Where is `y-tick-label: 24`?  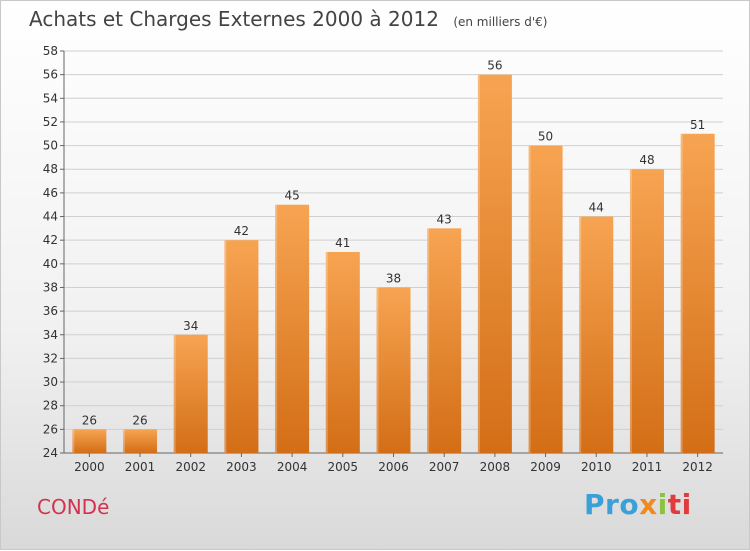 y-tick-label: 24 is located at coordinates (50, 453).